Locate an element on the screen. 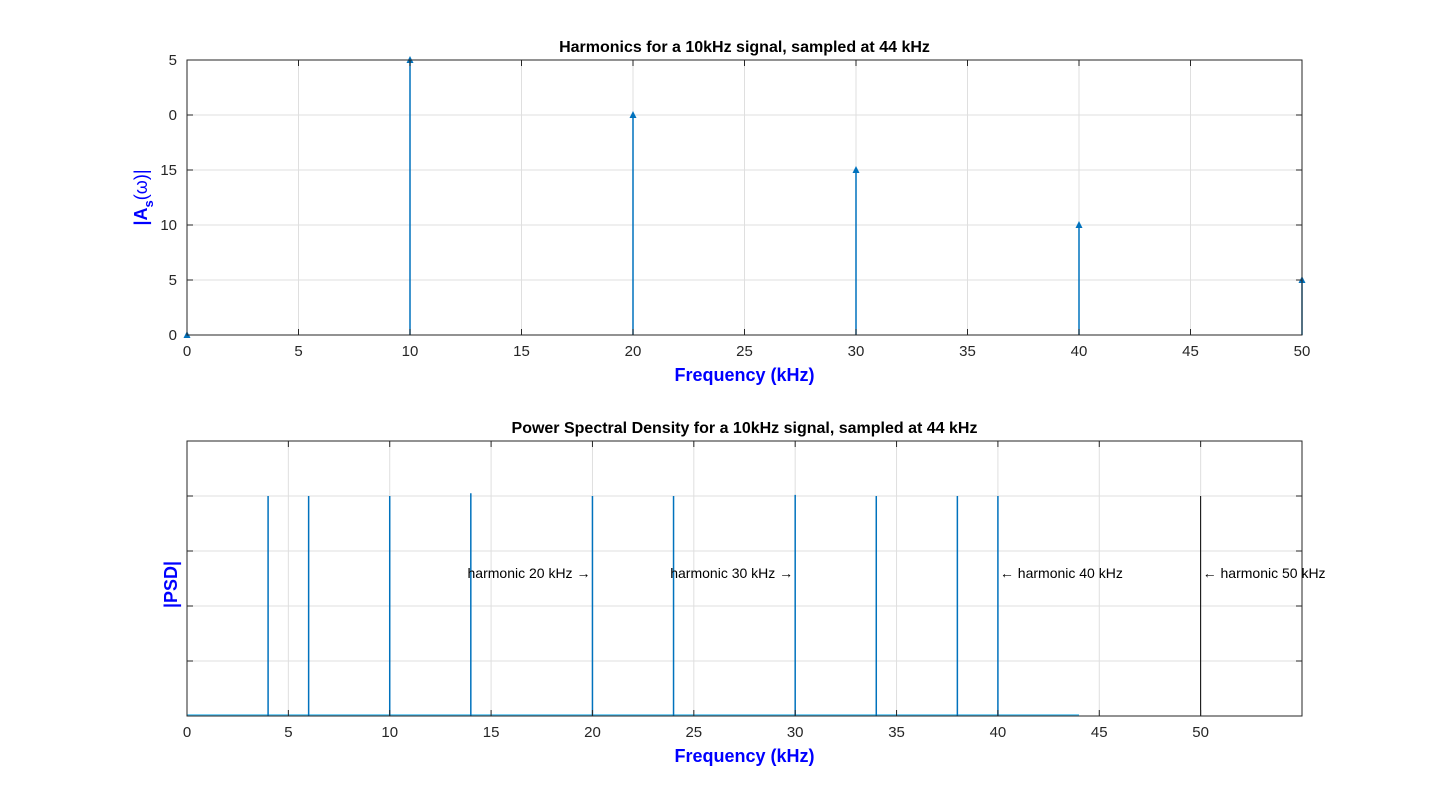  harmonics-y-tick-label: 10 is located at coordinates (168, 225).